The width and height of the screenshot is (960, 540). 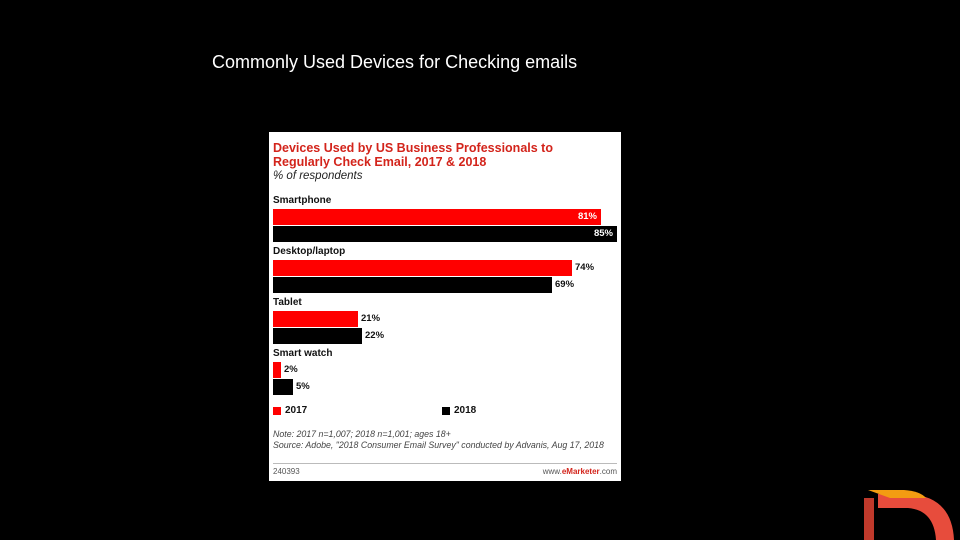 I want to click on bar-value-label: 22%, so click(x=375, y=335).